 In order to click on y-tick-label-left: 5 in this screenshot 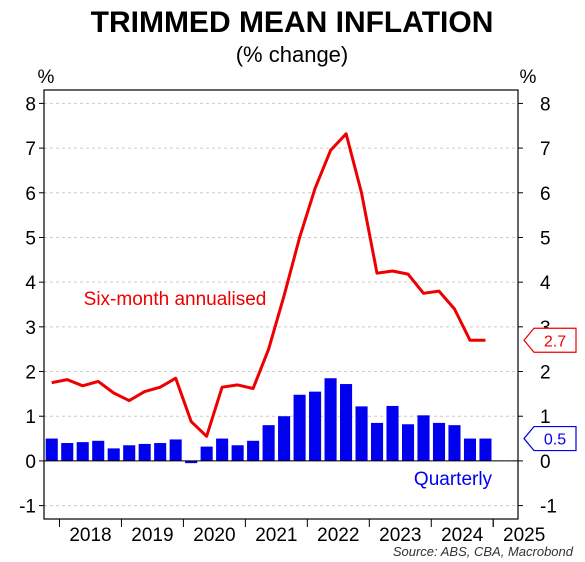, I will do `click(30, 238)`.